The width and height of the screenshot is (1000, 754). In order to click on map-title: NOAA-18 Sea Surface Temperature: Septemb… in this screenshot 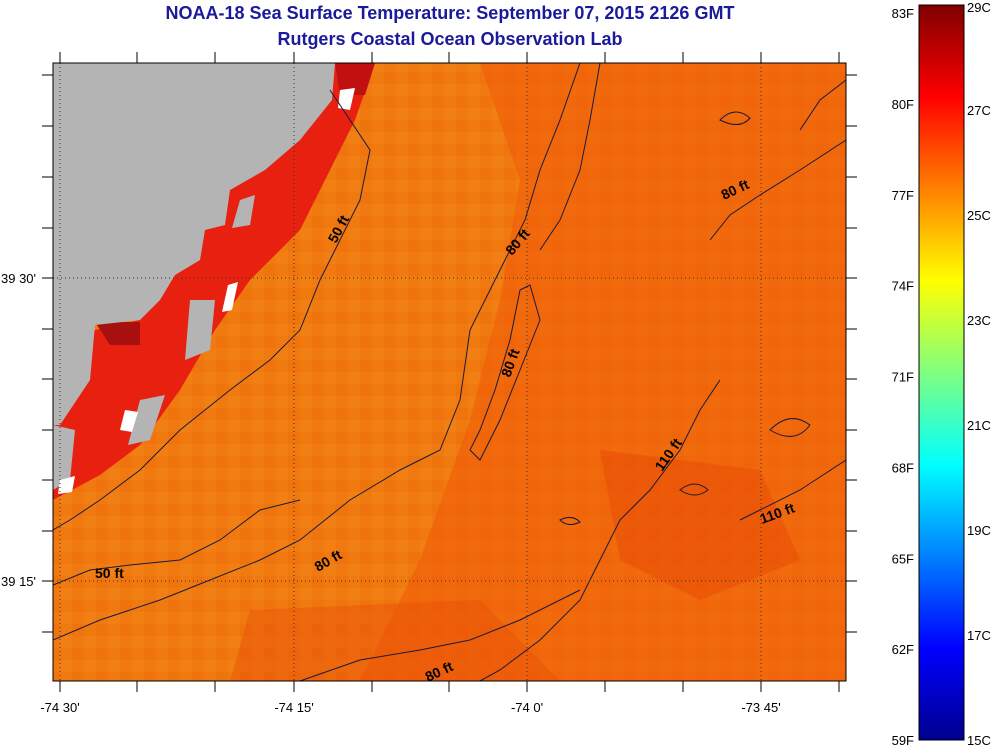, I will do `click(450, 13)`.